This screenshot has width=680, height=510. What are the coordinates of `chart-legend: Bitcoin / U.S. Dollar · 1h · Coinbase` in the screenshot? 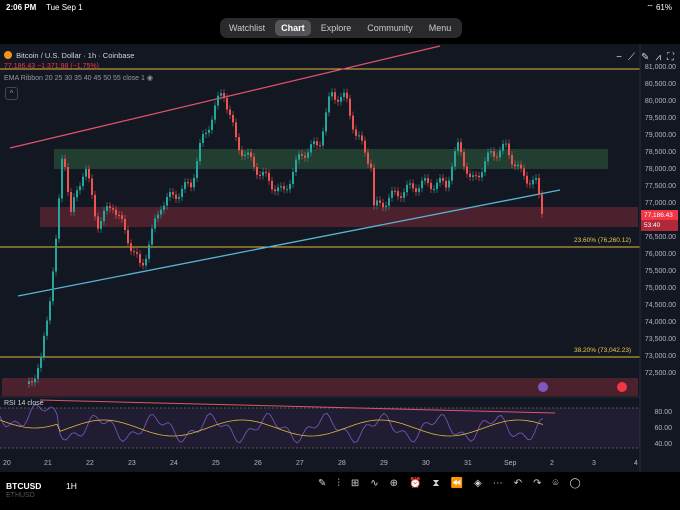 It's located at (69, 55).